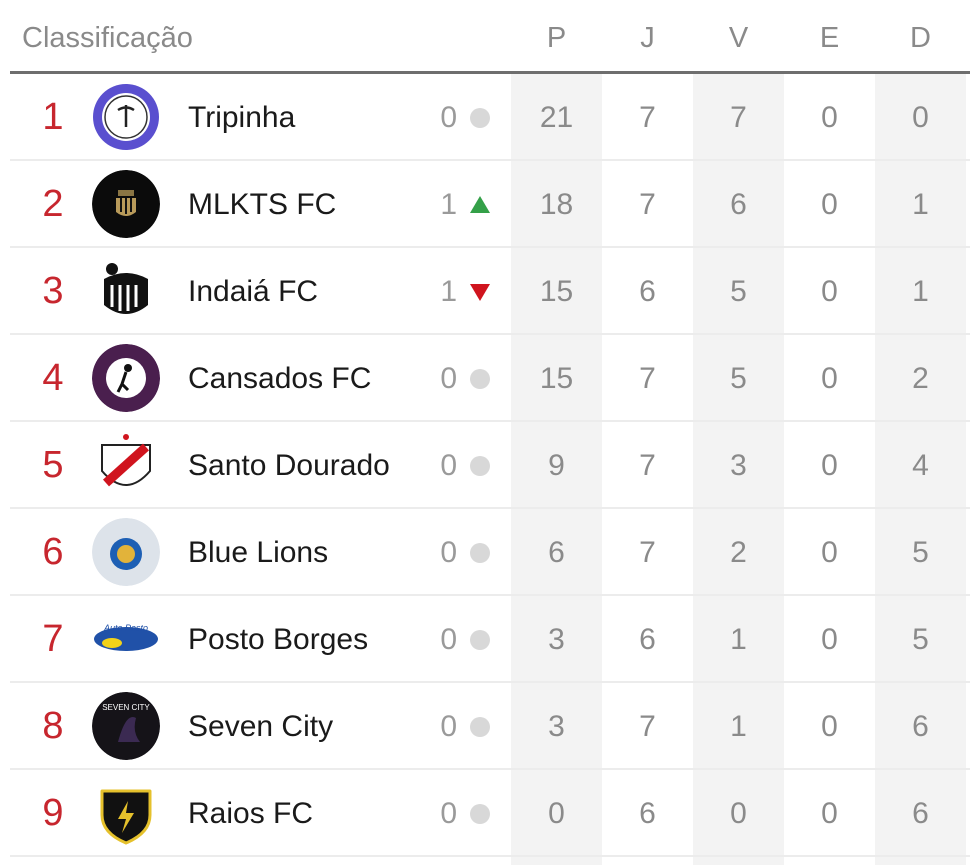 This screenshot has width=970, height=865. What do you see at coordinates (738, 38) in the screenshot?
I see `column-header-v: V` at bounding box center [738, 38].